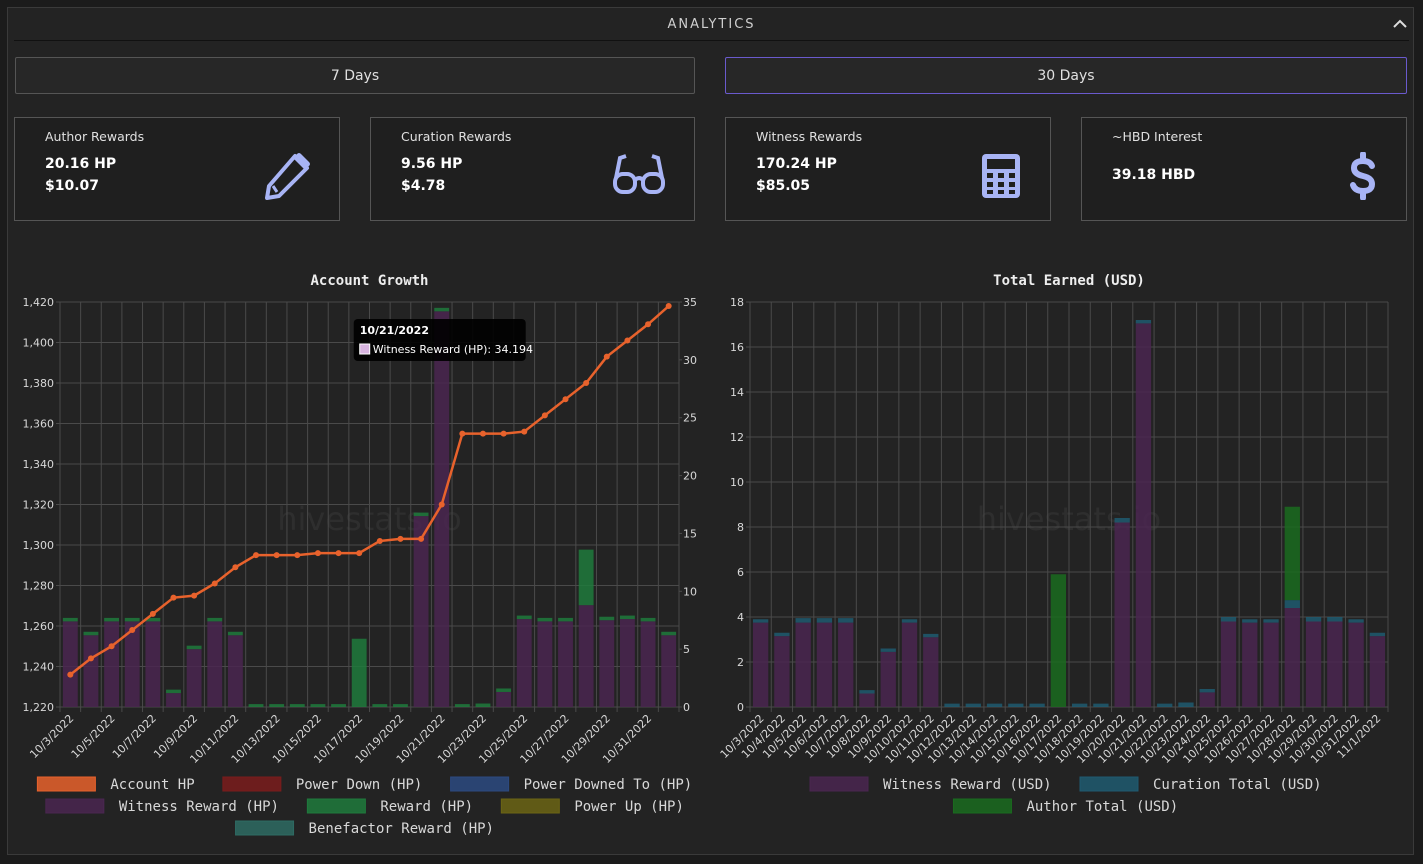 The height and width of the screenshot is (864, 1423). Describe the element at coordinates (355, 75) in the screenshot. I see `range-button: 7 Days` at that location.